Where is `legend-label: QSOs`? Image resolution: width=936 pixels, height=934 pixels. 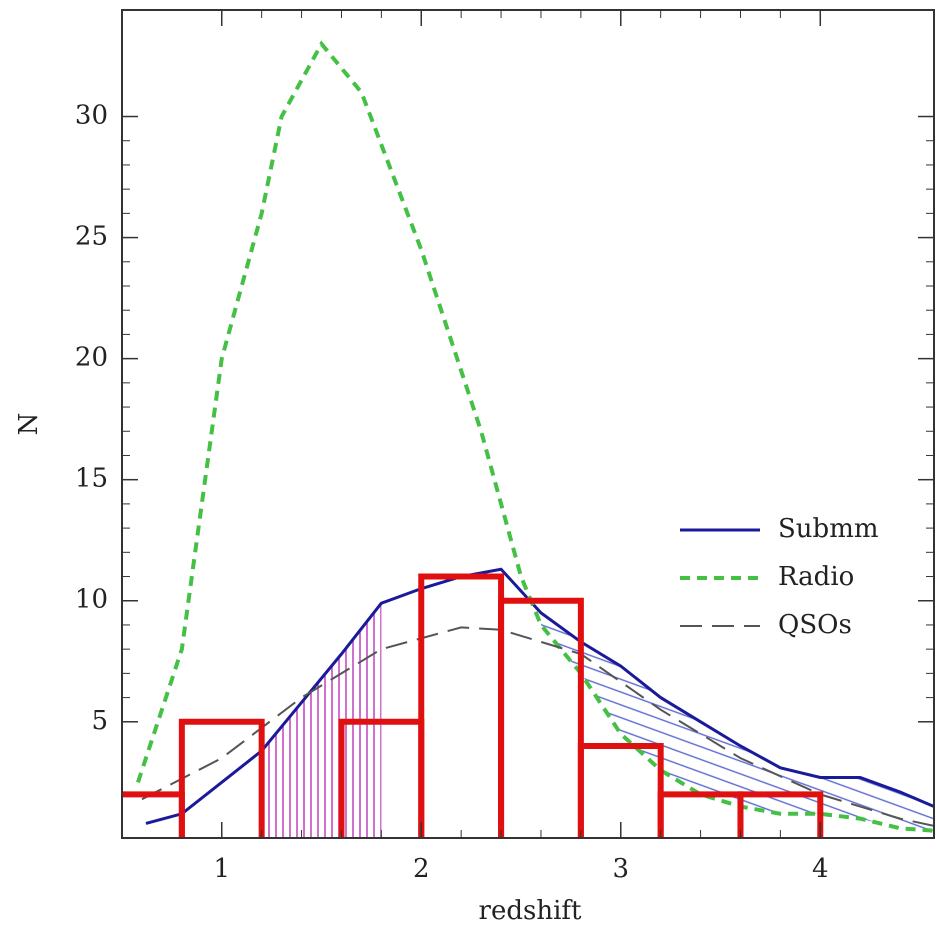 legend-label: QSOs is located at coordinates (815, 625).